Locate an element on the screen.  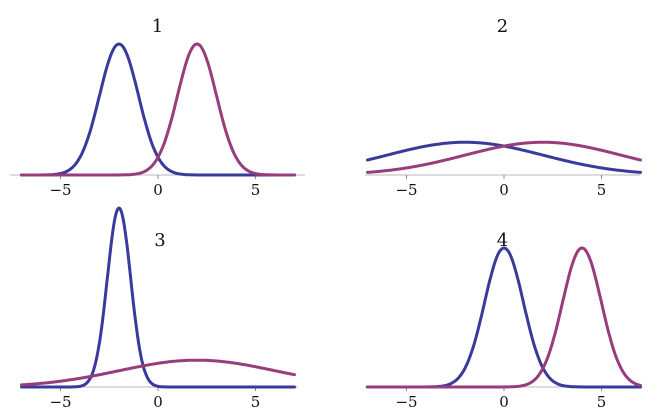
series-line-a is located at coordinates (504, 317).